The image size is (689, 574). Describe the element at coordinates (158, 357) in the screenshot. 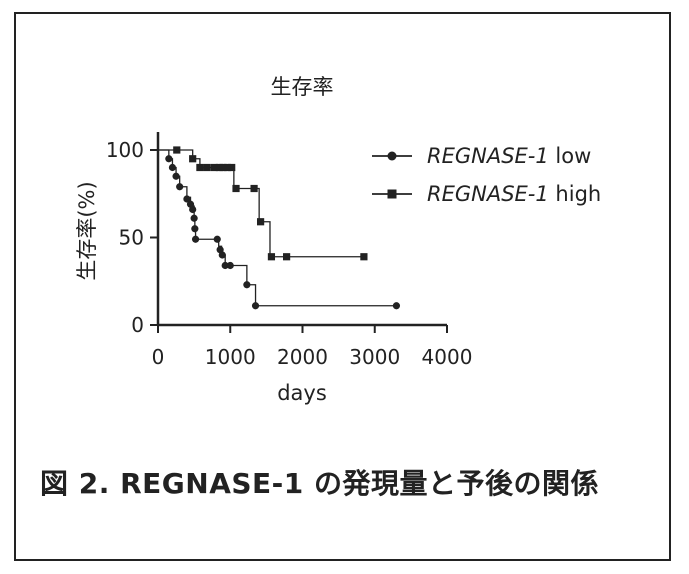

I see `x-tick-label: 0` at that location.